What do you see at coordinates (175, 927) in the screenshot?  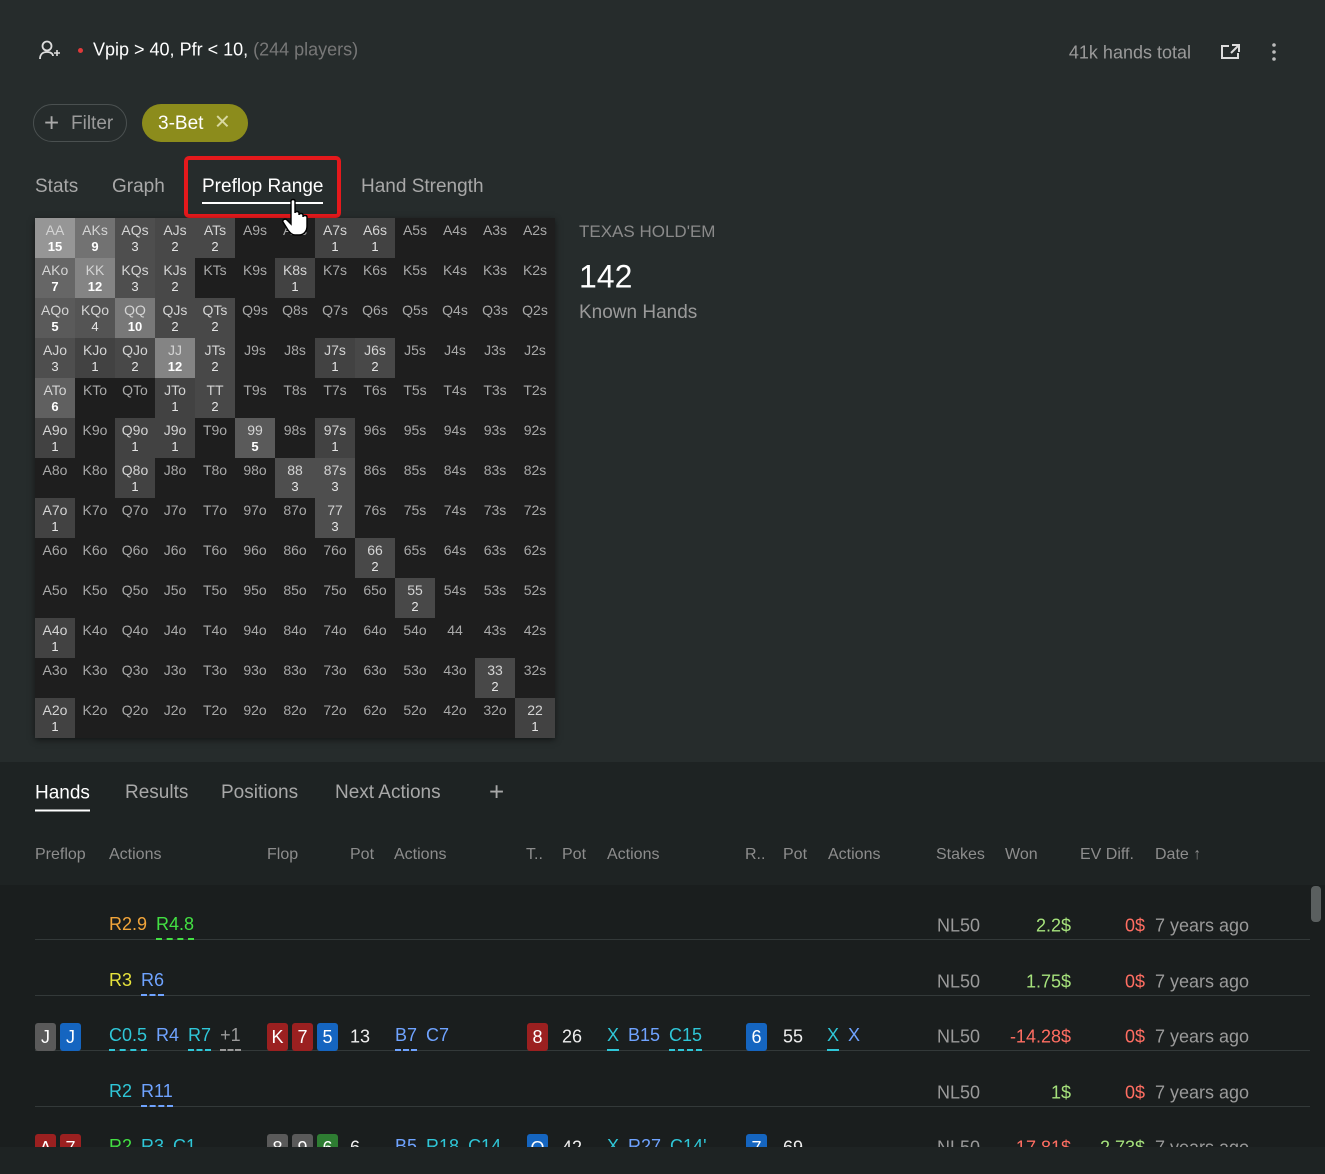 I see `action: R4.8` at bounding box center [175, 927].